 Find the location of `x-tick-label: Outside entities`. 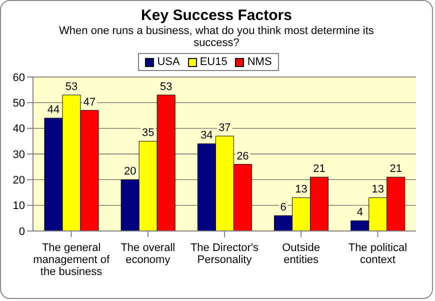

x-tick-label: Outside entities is located at coordinates (301, 254).